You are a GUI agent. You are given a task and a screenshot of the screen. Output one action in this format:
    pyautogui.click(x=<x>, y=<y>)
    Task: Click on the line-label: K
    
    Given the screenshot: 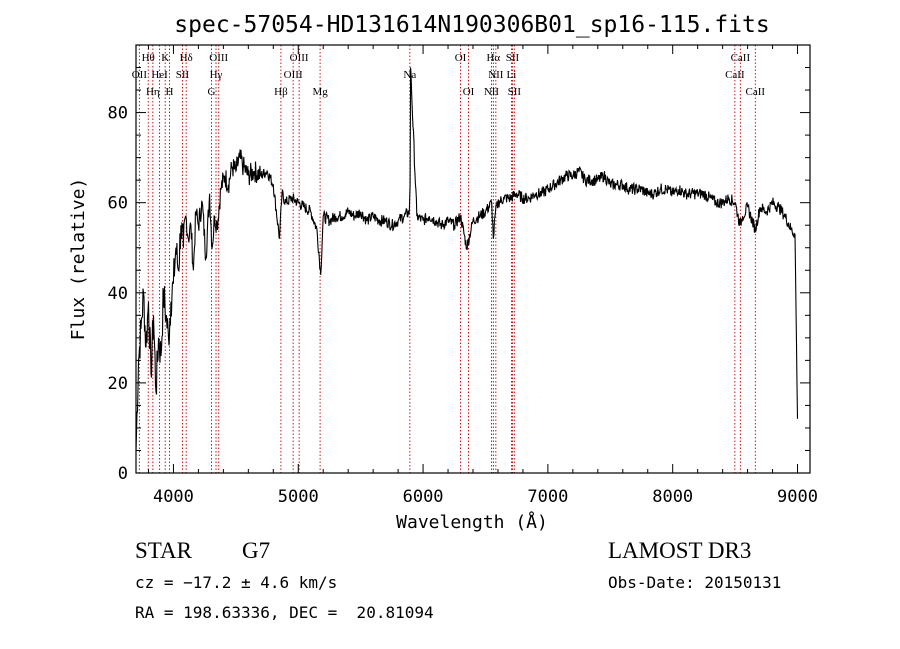 What is the action you would take?
    pyautogui.click(x=165, y=58)
    